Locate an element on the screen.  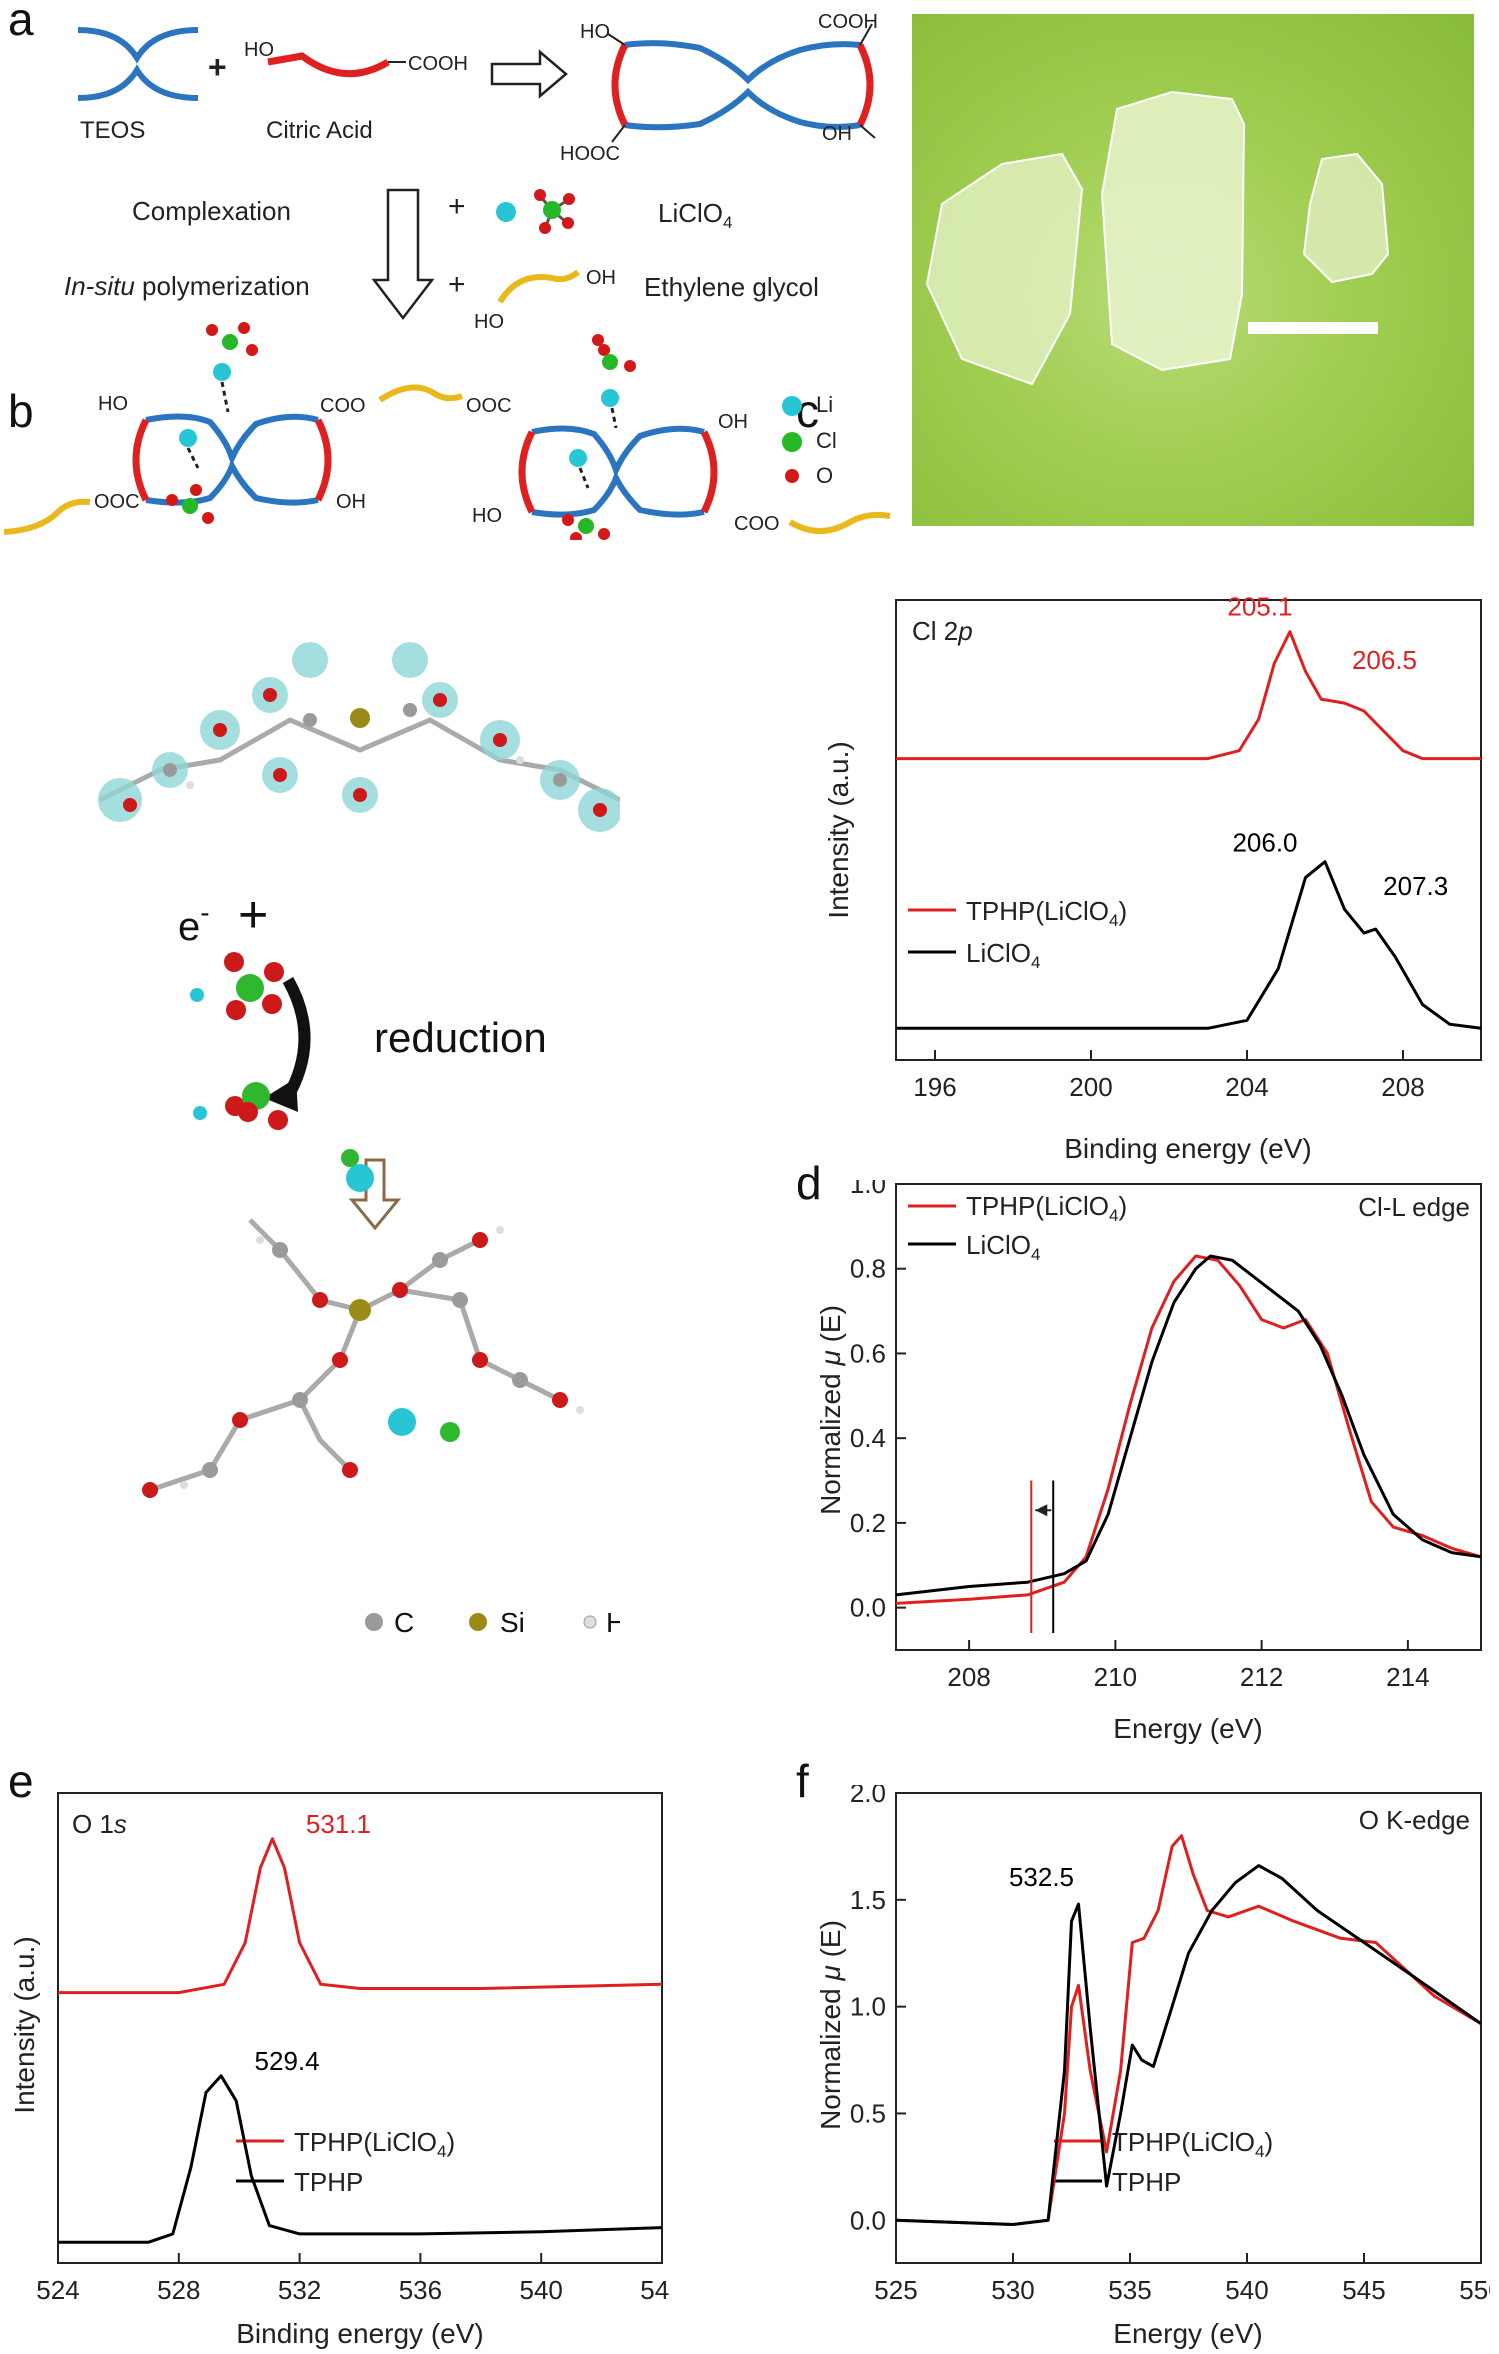
plus-3: + is located at coordinates (457, 284).